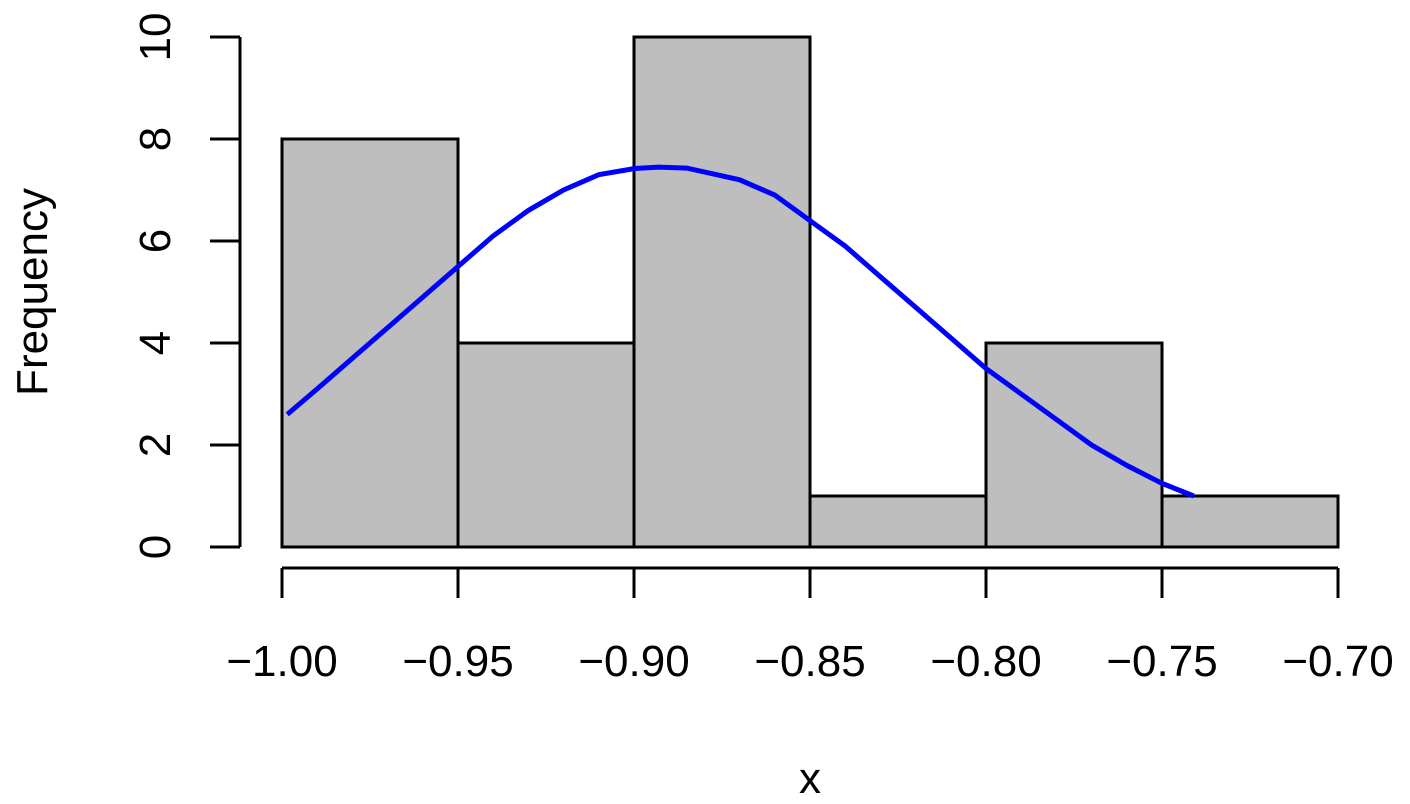  What do you see at coordinates (155, 139) in the screenshot?
I see `y-tick-label: 8` at bounding box center [155, 139].